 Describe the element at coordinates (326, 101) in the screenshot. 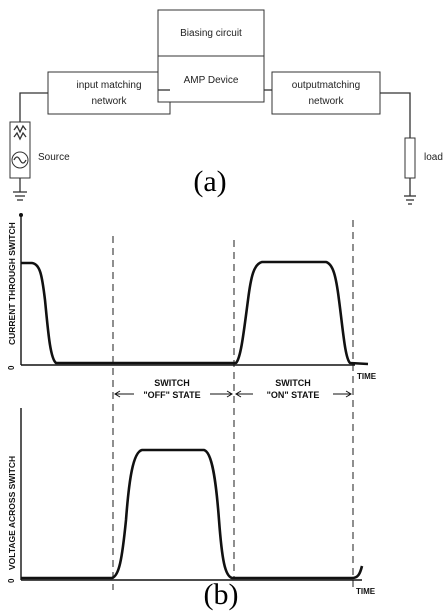

I see `output-matching-label-line2: network` at that location.